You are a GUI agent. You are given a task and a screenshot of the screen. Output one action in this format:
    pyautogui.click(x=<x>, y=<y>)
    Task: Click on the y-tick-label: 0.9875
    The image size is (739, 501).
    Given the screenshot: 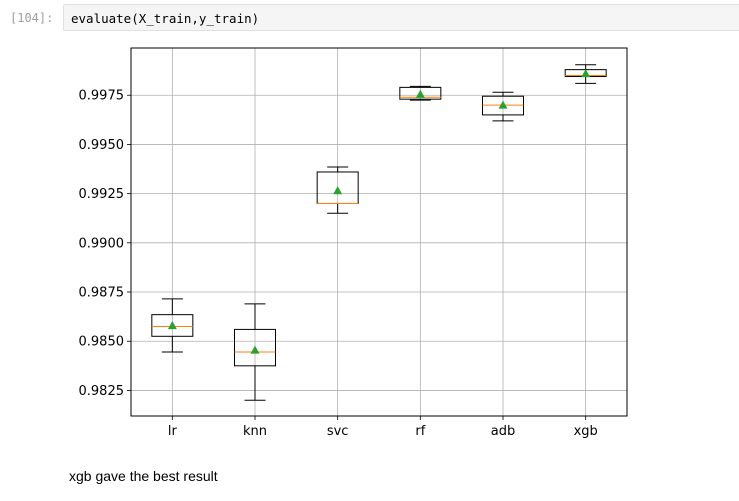 What is the action you would take?
    pyautogui.click(x=102, y=293)
    